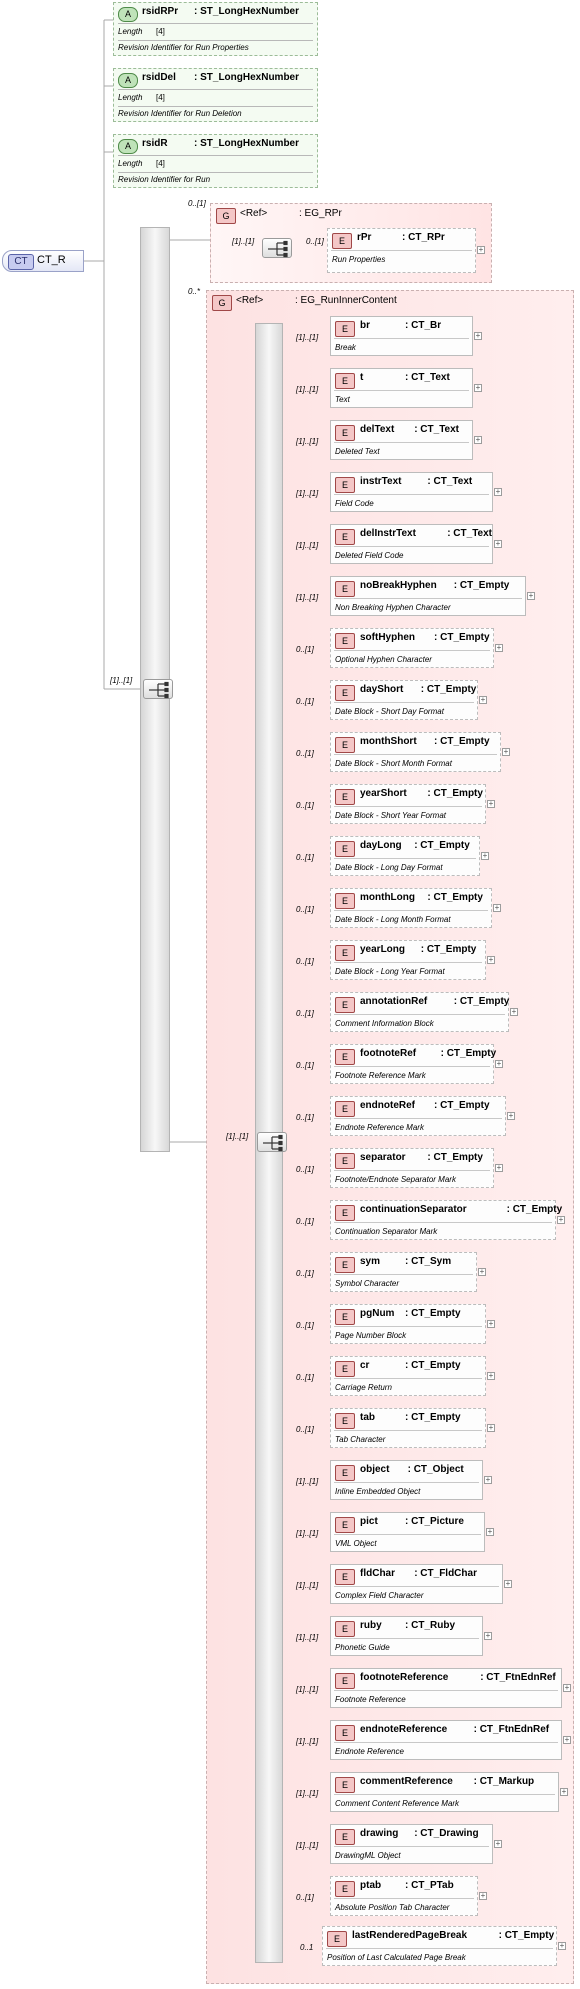 The height and width of the screenshot is (1989, 580). What do you see at coordinates (478, 439) in the screenshot?
I see `expand-toggle-delText: +` at bounding box center [478, 439].